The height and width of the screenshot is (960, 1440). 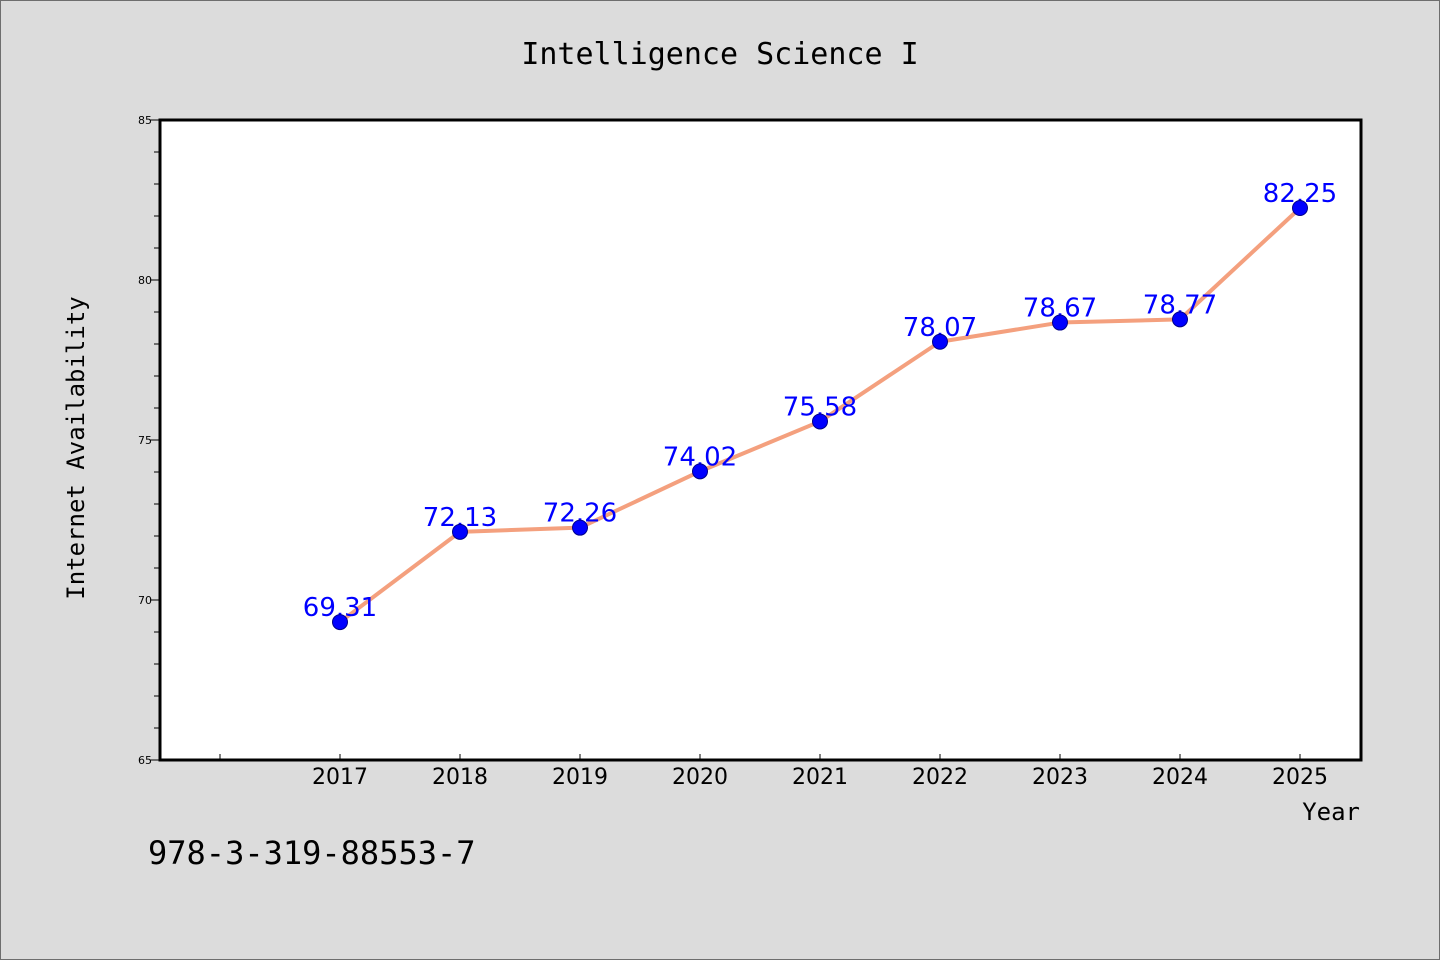 I want to click on y-tick-label: 80, so click(x=145, y=280).